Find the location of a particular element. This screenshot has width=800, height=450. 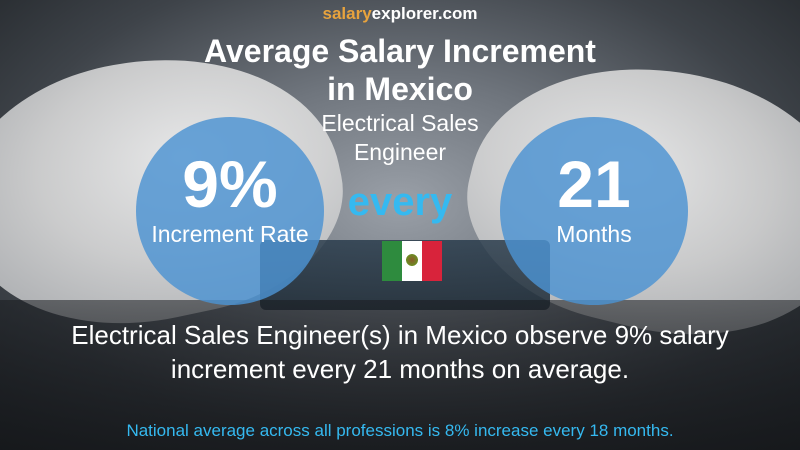

site-logo: salaryexplorer.com is located at coordinates (400, 14).